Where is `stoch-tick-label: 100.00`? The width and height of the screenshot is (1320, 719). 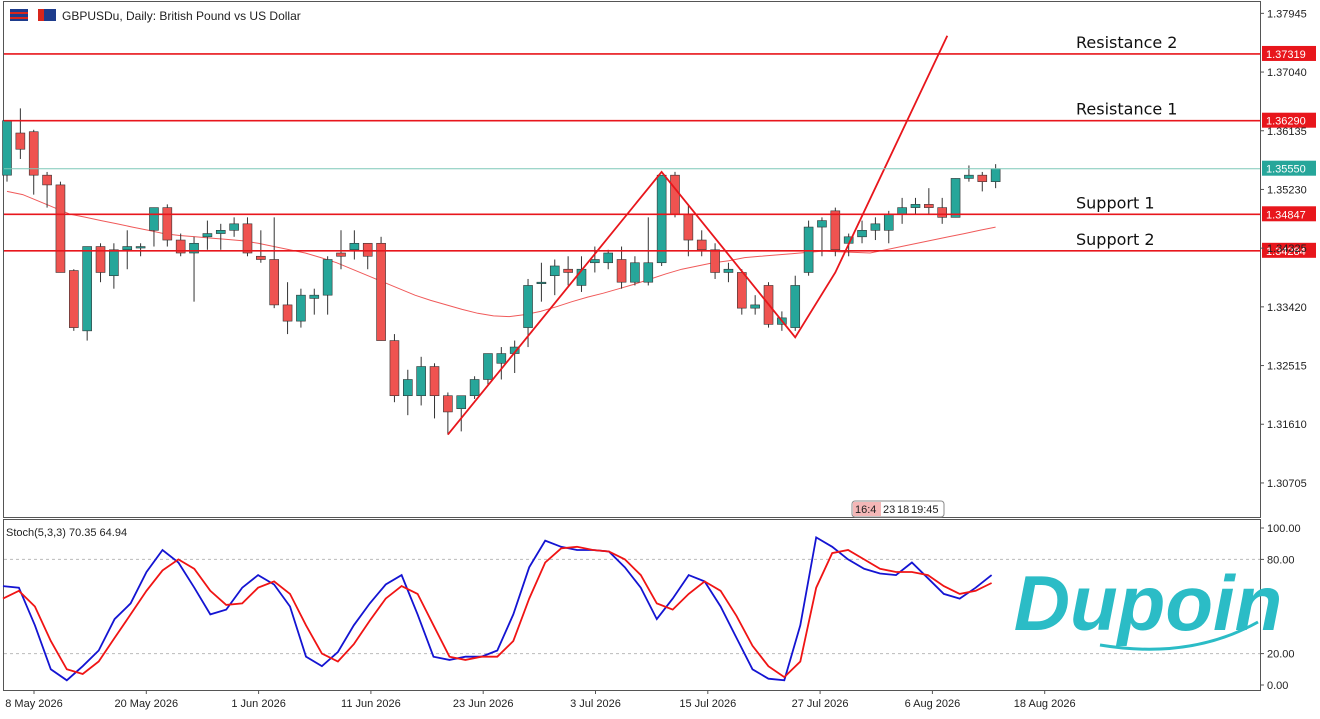
stoch-tick-label: 100.00 is located at coordinates (1284, 529).